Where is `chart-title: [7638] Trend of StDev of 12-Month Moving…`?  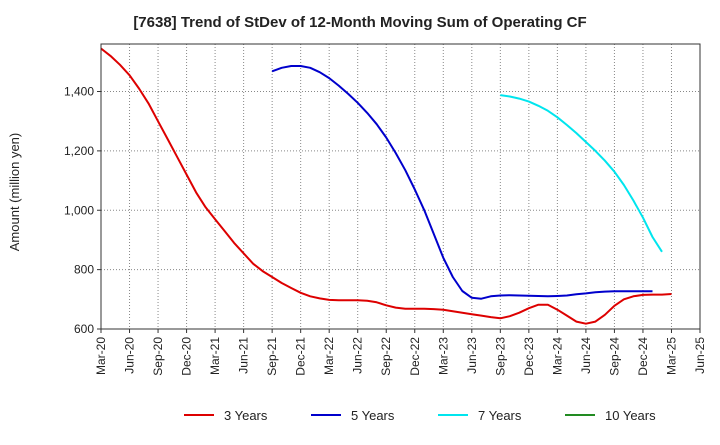 chart-title: [7638] Trend of StDev of 12-Month Moving… is located at coordinates (359, 22).